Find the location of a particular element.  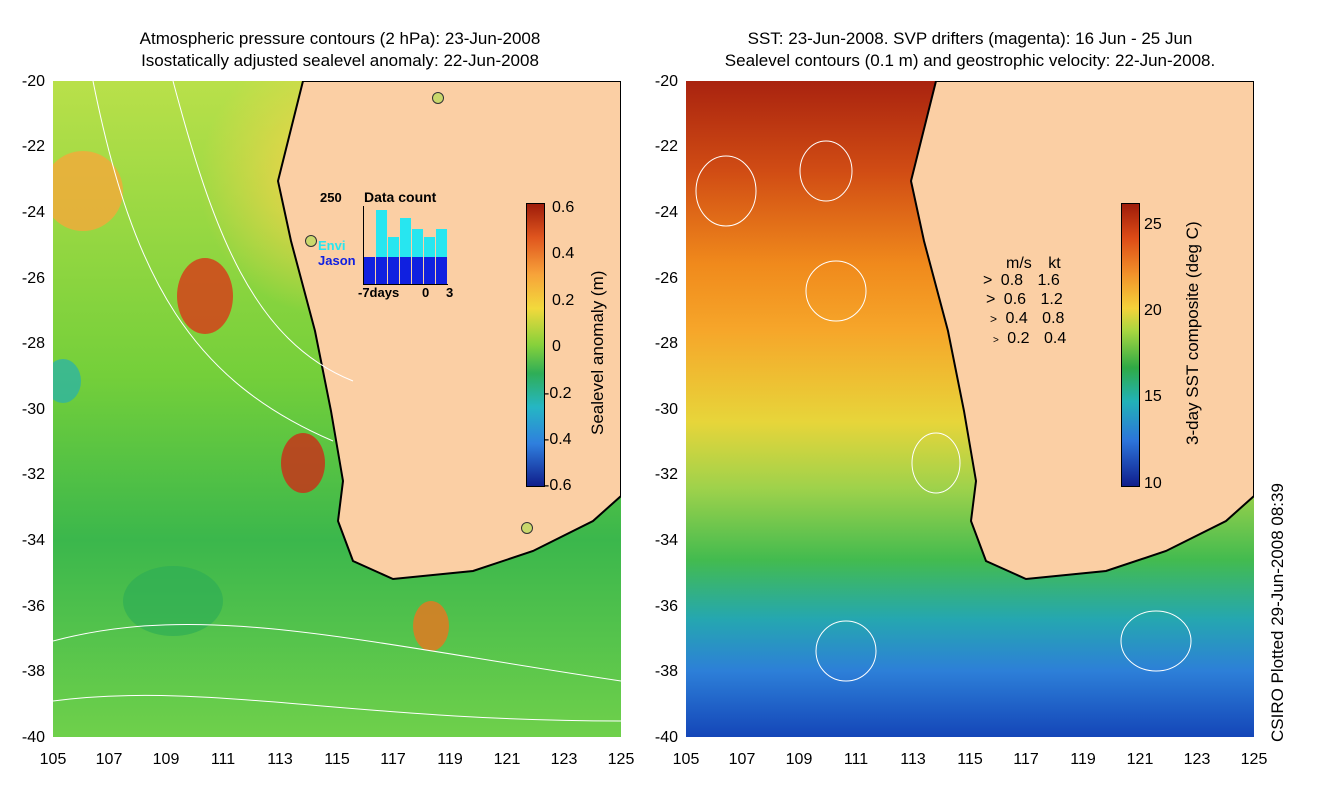

x-tick: 111 is located at coordinates (856, 759).